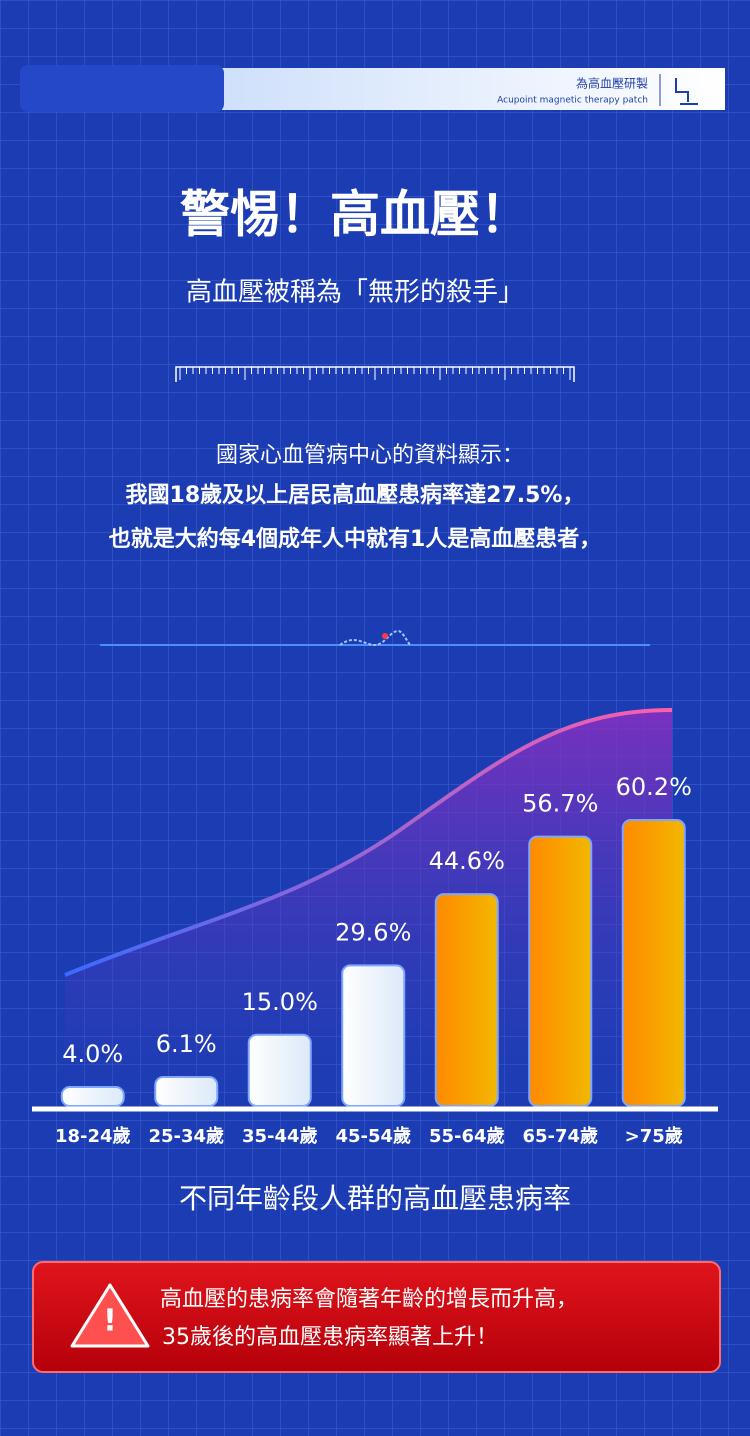  What do you see at coordinates (375, 638) in the screenshot?
I see `divider` at bounding box center [375, 638].